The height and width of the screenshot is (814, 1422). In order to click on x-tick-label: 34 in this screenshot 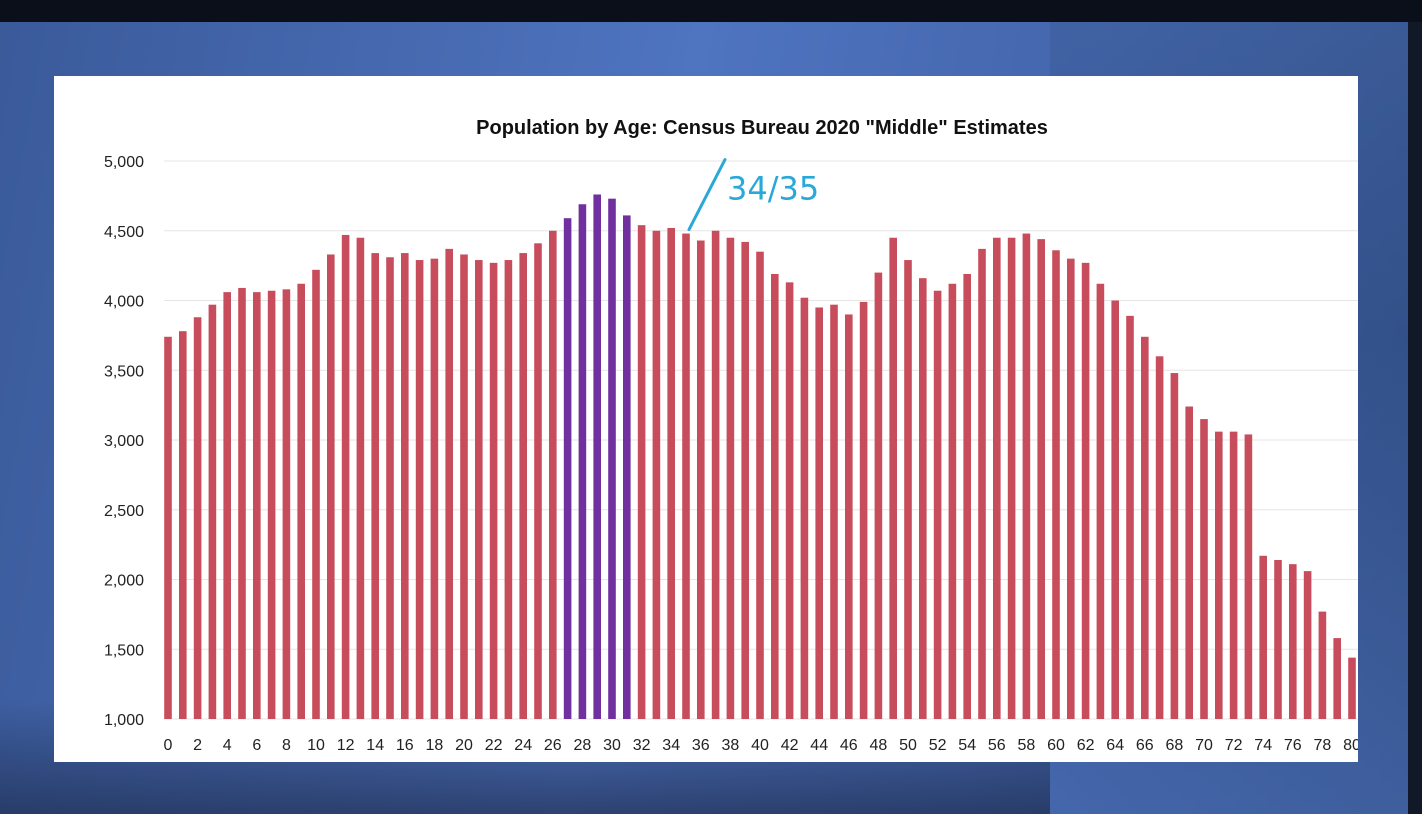, I will do `click(671, 745)`.